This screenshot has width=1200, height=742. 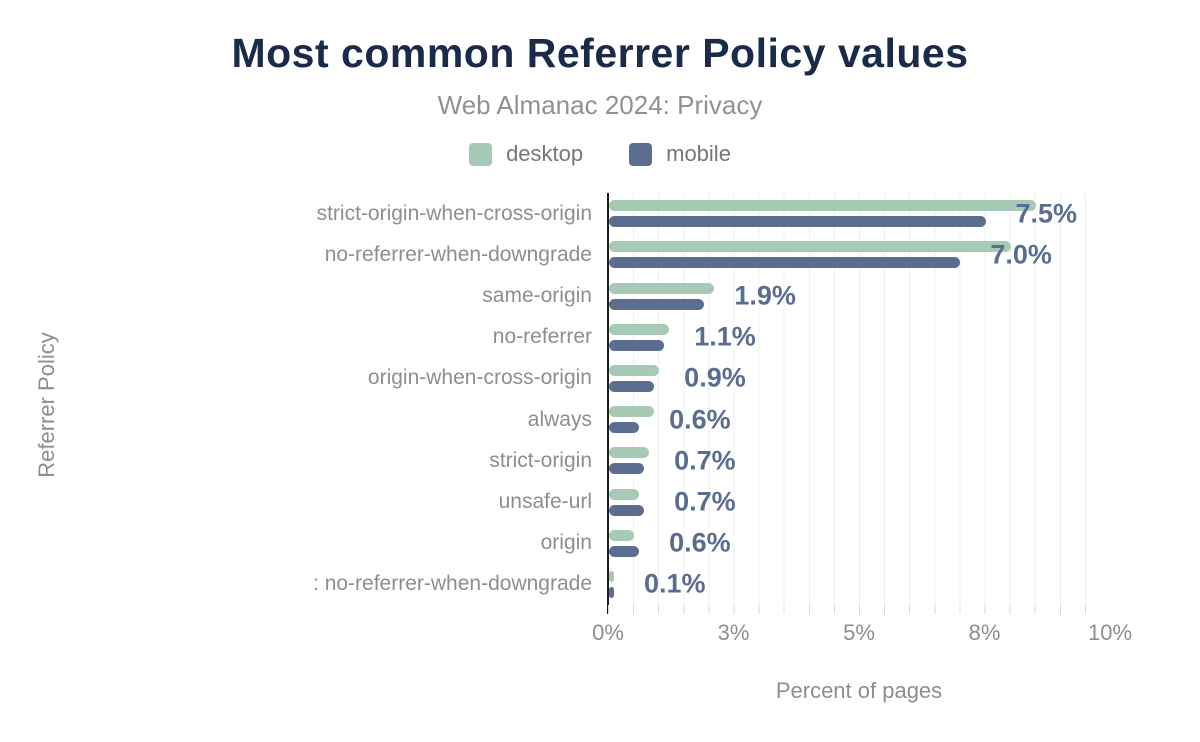 What do you see at coordinates (600, 154) in the screenshot?
I see `legend: desktop mobile` at bounding box center [600, 154].